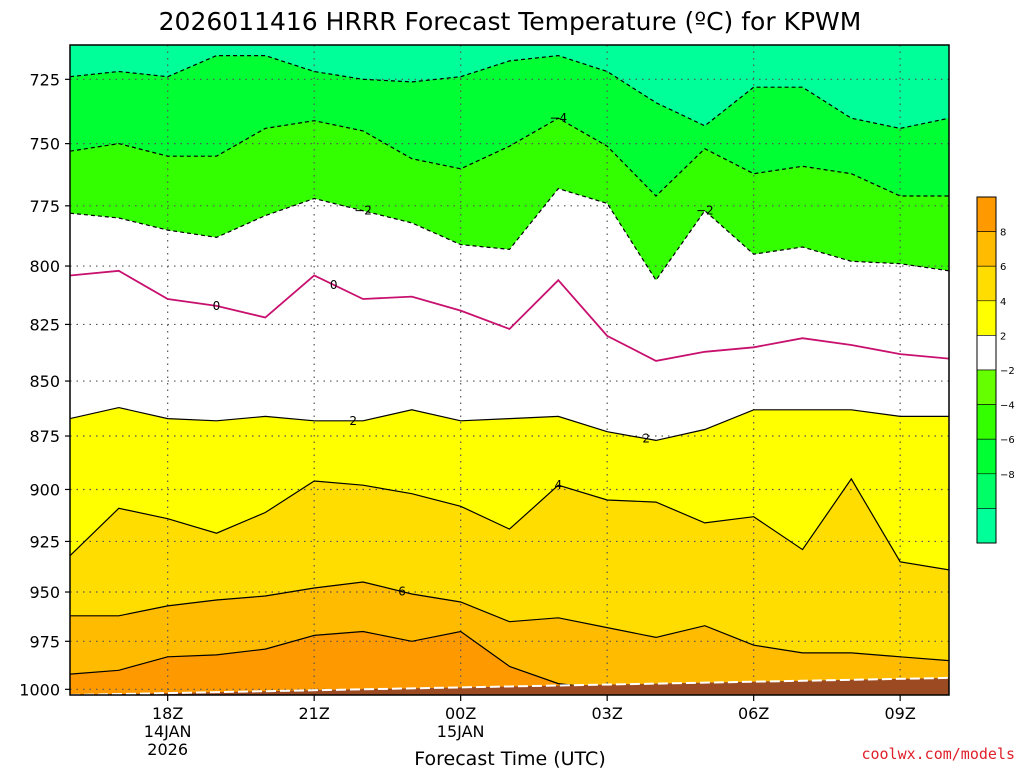 This screenshot has width=1024, height=768. Describe the element at coordinates (217, 306) in the screenshot. I see `contour-label-0-0: 0` at that location.